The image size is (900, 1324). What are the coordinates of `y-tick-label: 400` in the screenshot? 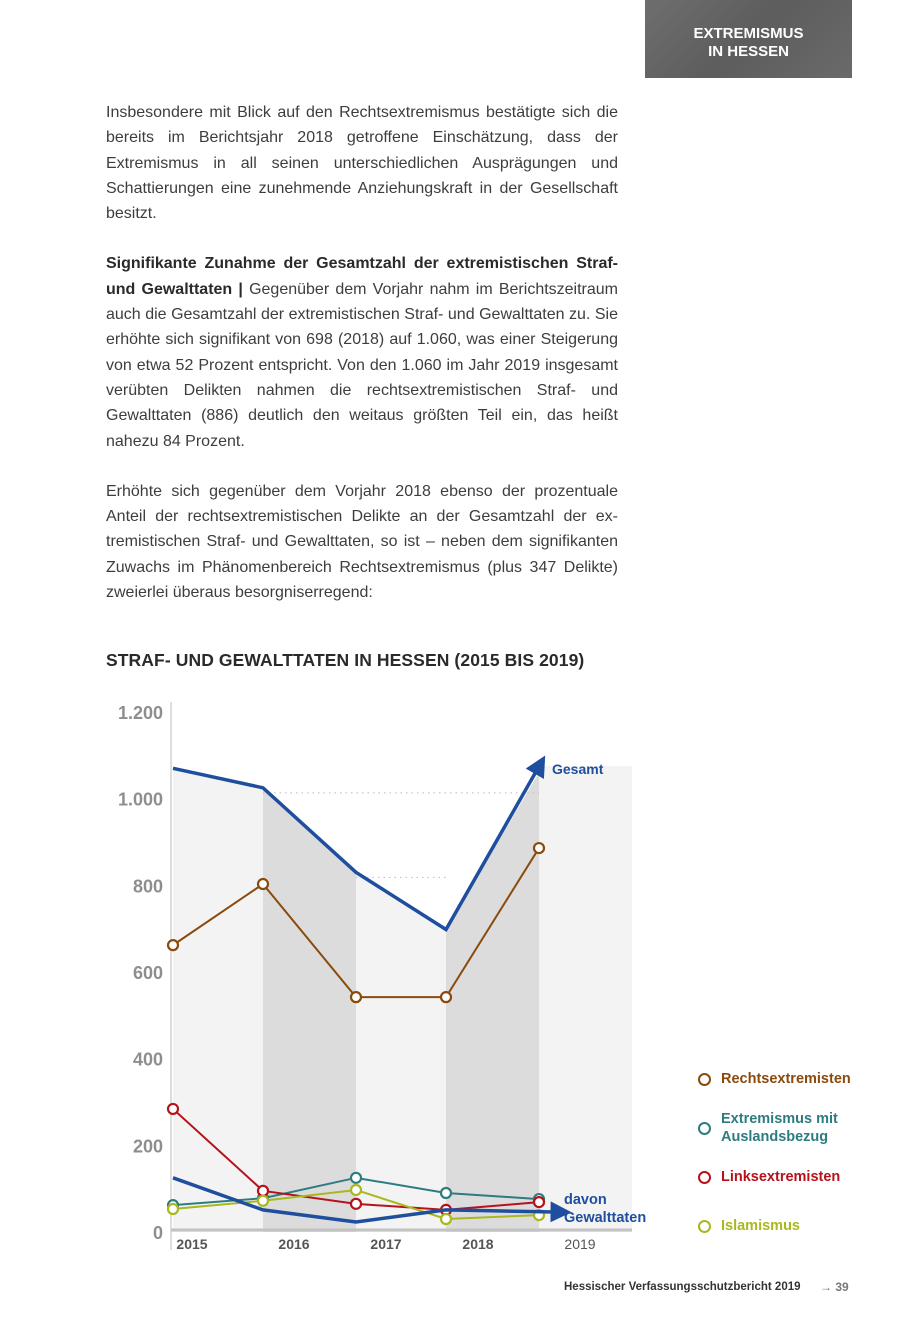 It's located at (148, 1060).